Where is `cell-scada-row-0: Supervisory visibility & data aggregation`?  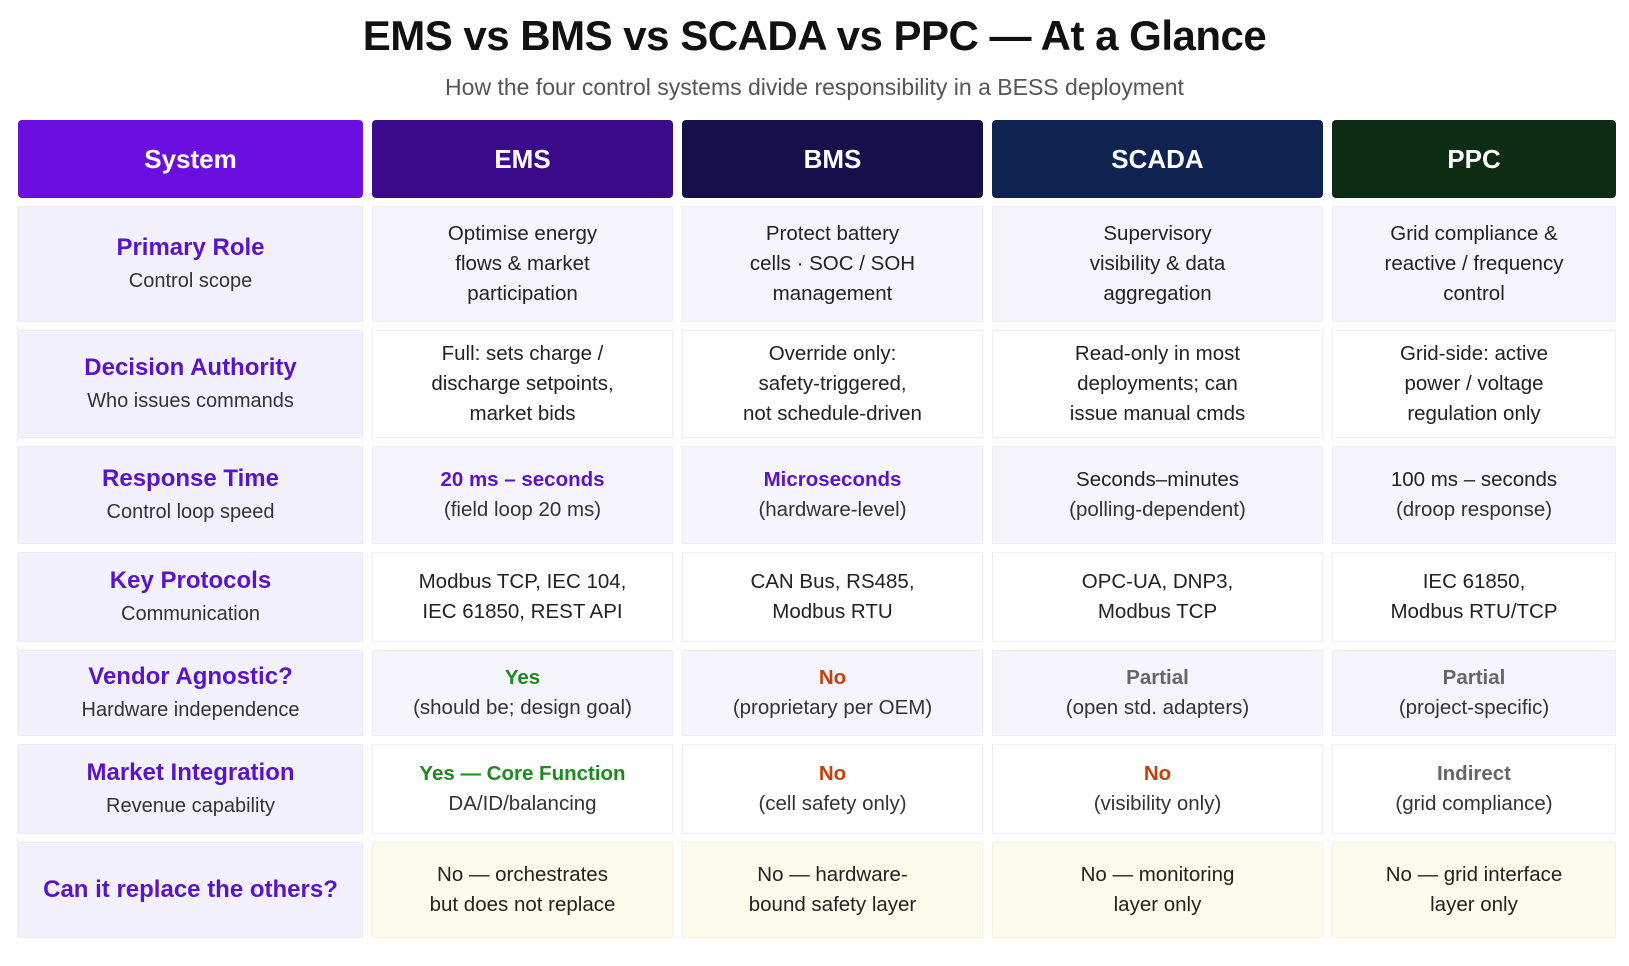
cell-scada-row-0: Supervisory visibility & data aggregation is located at coordinates (1157, 264).